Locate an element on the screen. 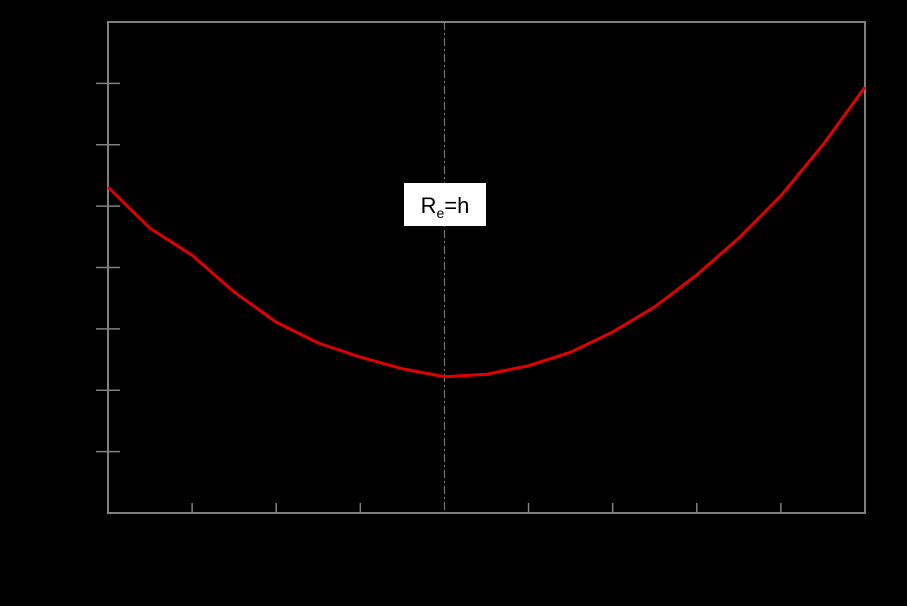  annotation-box is located at coordinates (445, 204).